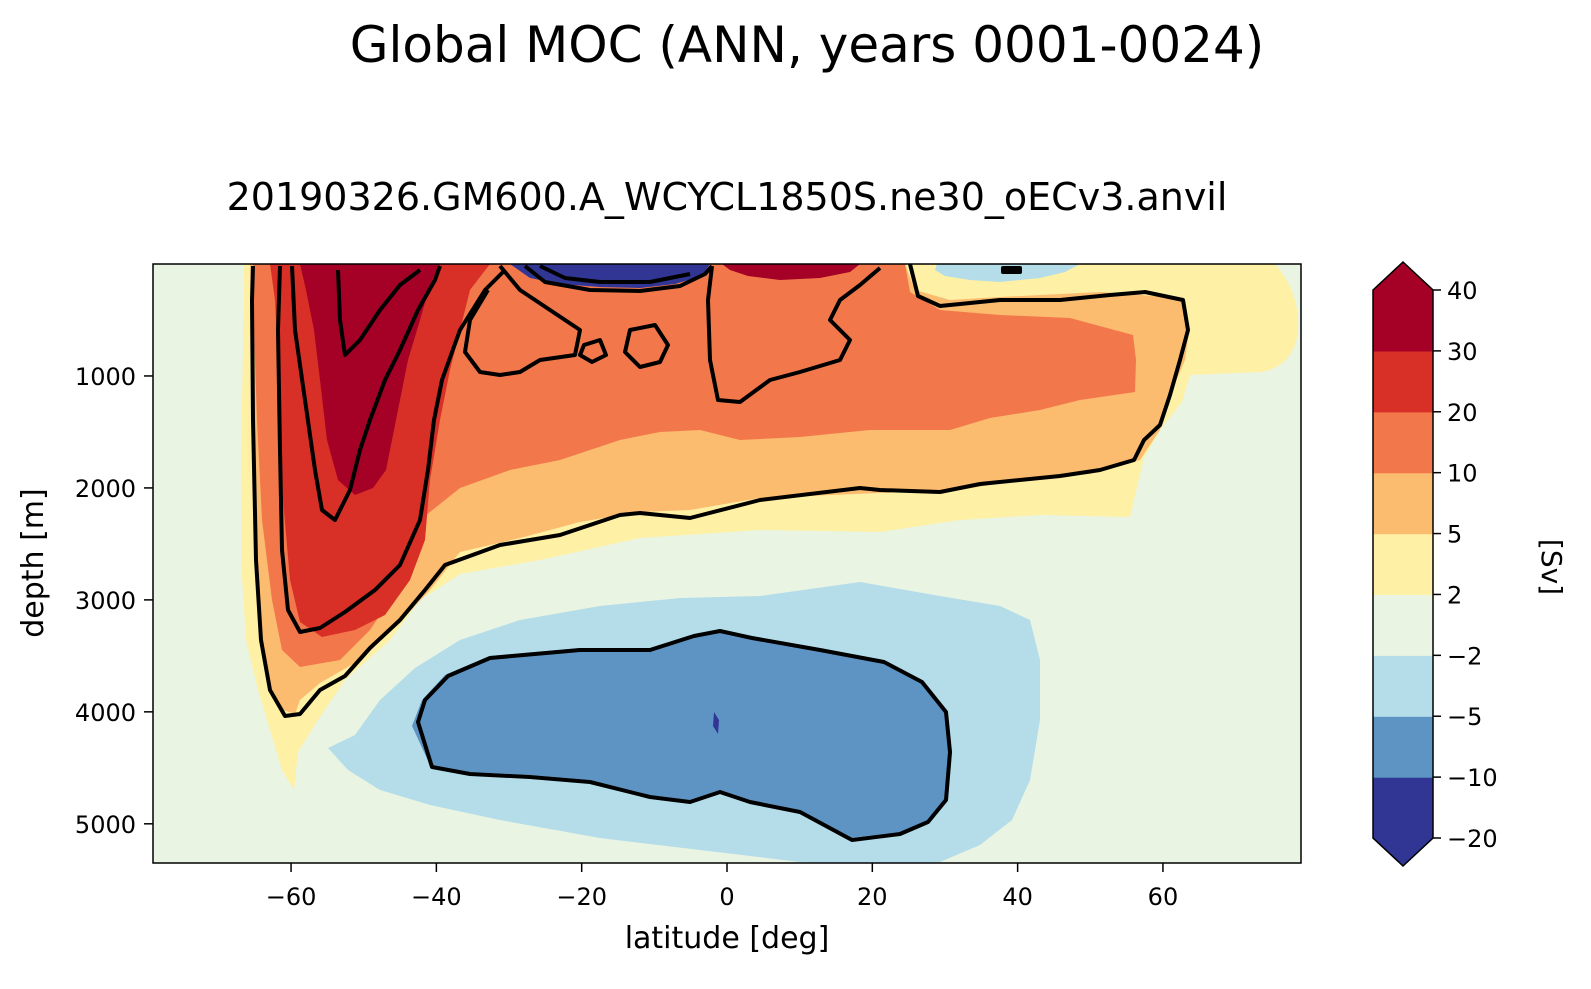 The width and height of the screenshot is (1591, 989). What do you see at coordinates (1472, 778) in the screenshot?
I see `colorbar-tick-label: −10` at bounding box center [1472, 778].